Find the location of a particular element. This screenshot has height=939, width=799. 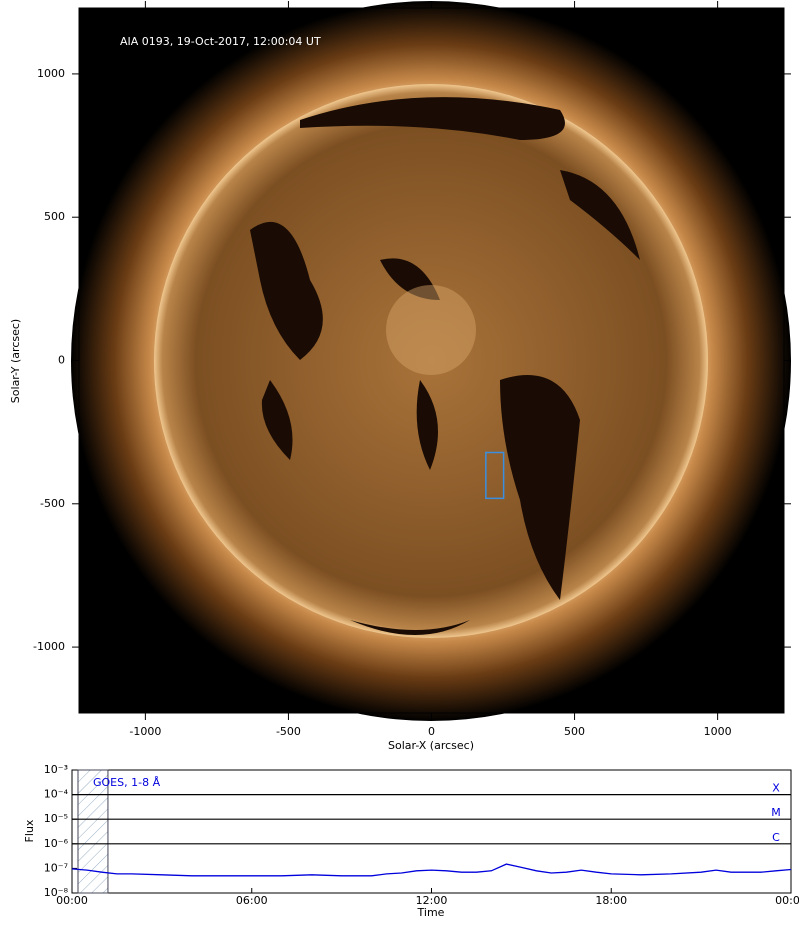

region-box is located at coordinates (495, 475).